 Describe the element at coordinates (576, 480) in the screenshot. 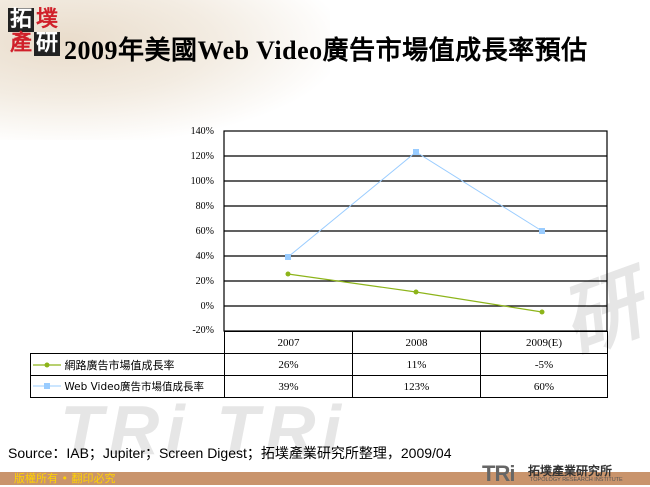

I see `brand-name-en: TOPOLOGY RESEARCH INSTITUTE` at that location.